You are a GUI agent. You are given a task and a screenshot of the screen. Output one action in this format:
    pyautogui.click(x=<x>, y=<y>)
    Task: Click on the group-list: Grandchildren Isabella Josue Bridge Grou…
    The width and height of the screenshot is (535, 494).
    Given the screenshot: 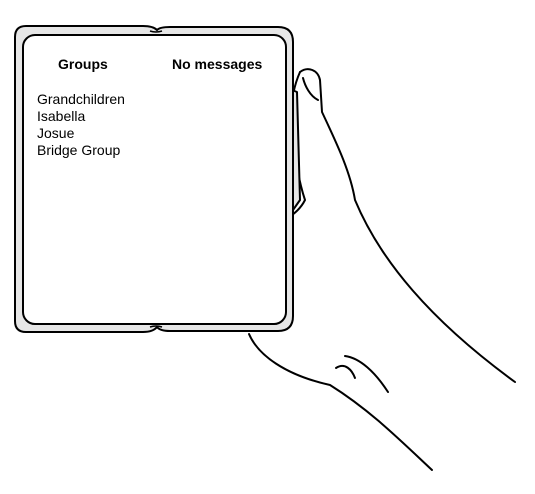 What is the action you would take?
    pyautogui.click(x=81, y=125)
    